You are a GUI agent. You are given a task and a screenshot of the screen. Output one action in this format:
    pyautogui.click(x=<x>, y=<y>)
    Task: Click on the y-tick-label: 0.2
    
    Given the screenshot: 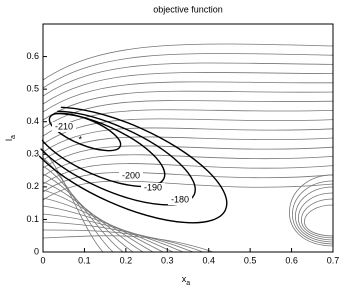 What is the action you would take?
    pyautogui.click(x=32, y=186)
    